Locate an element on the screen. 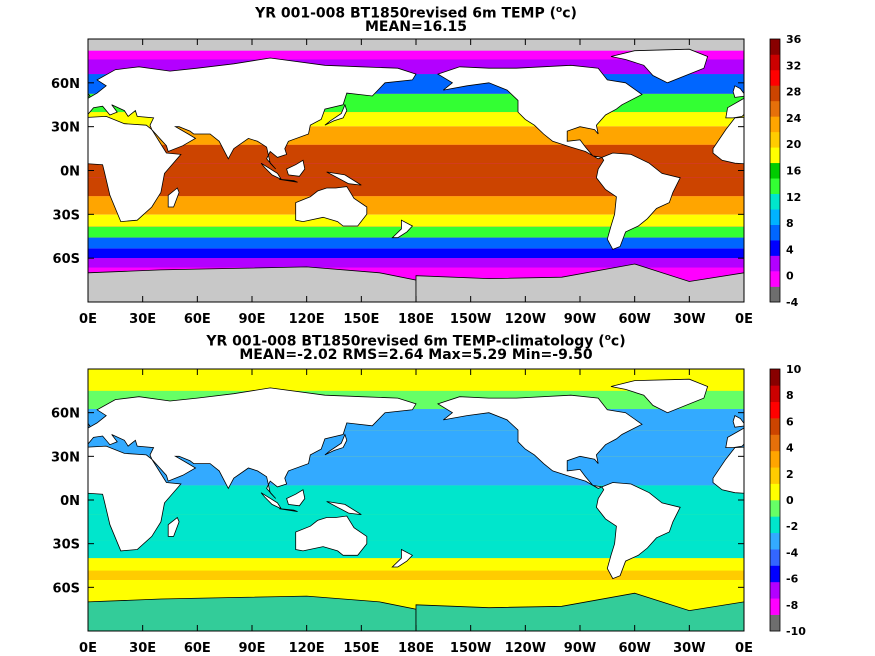 The image size is (875, 656). colorbar-1: 10 8 6 4 2 0 -2 -4 -6 -8 -10 is located at coordinates (787, 500).